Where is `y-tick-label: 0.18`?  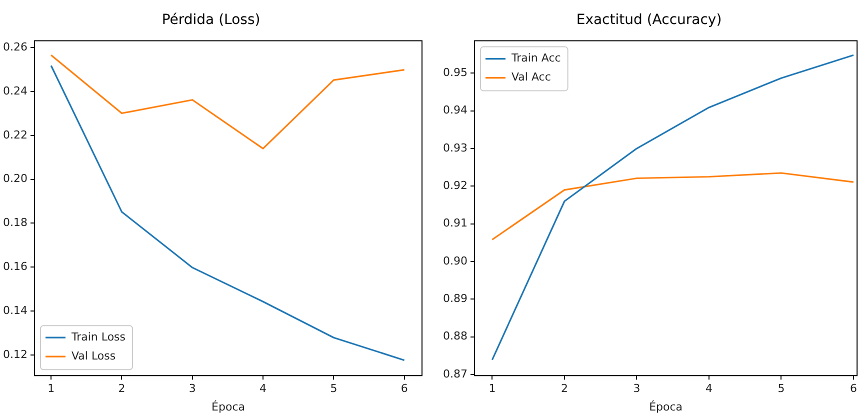
y-tick-label: 0.18 is located at coordinates (15, 223).